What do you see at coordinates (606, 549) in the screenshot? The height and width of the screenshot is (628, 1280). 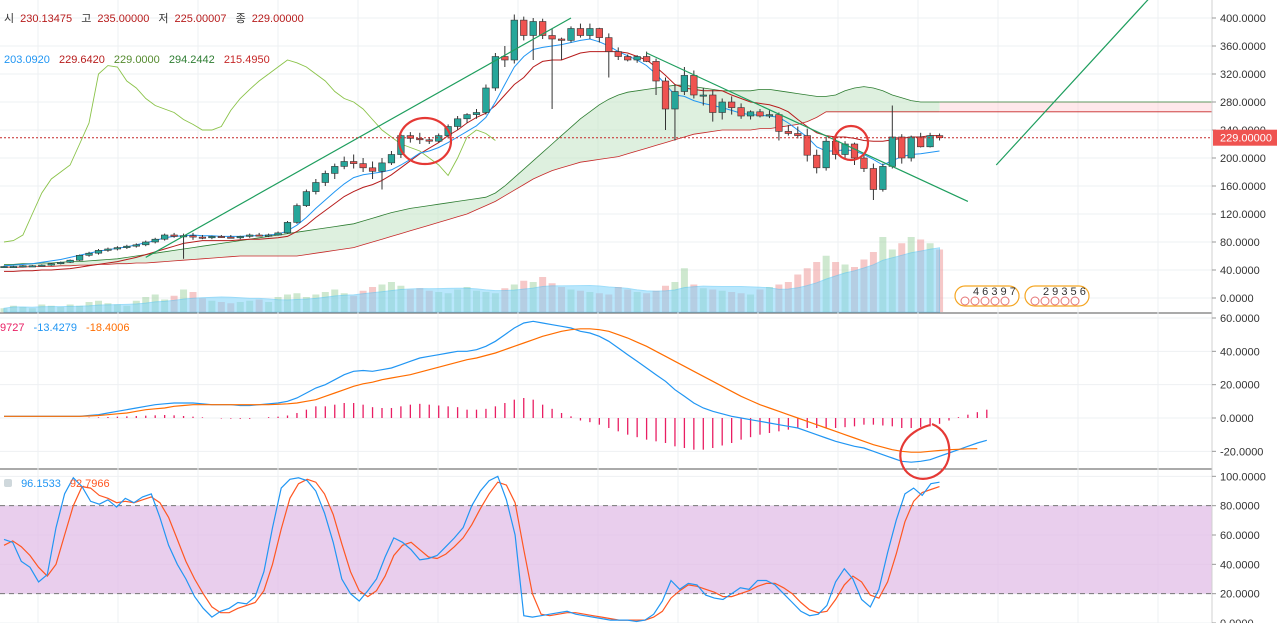 I see `stoch-band` at bounding box center [606, 549].